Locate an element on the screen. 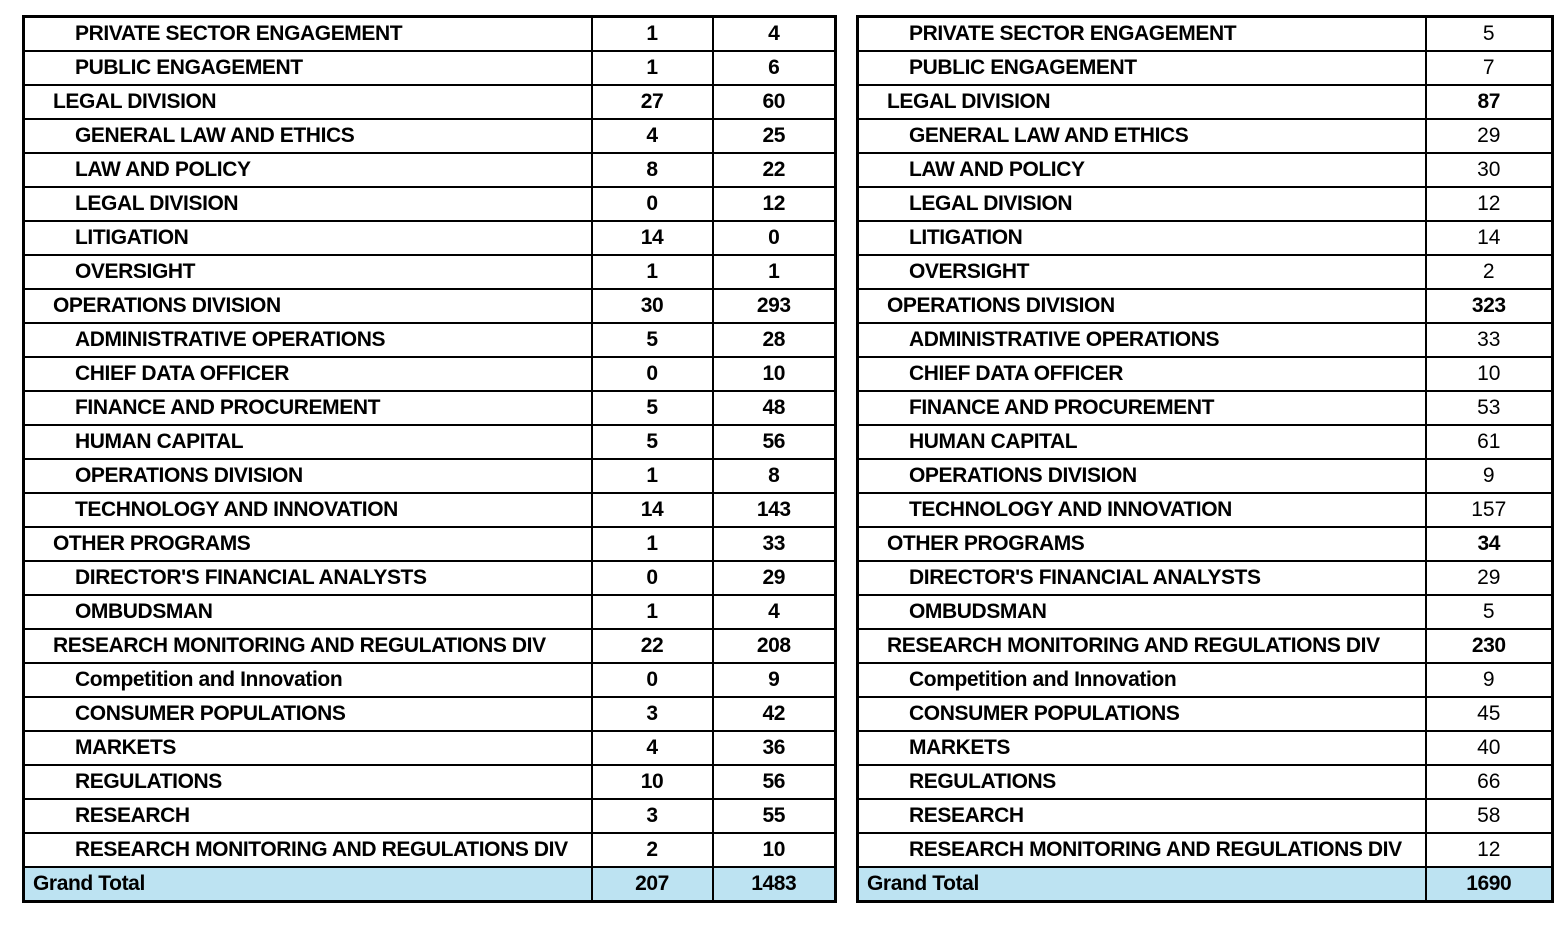  table-row: FINANCE AND PROCUREMENT 5 48 is located at coordinates (429, 408).